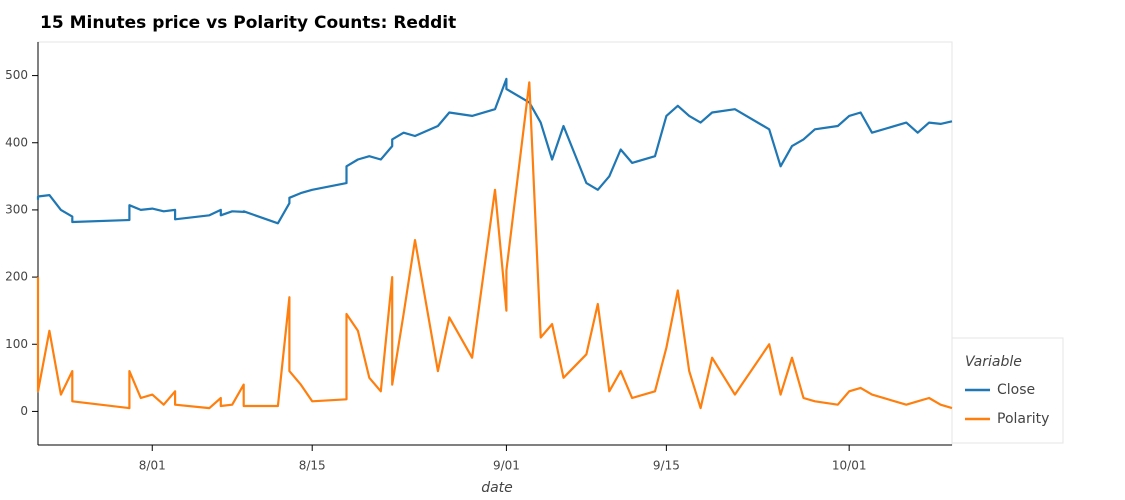 This screenshot has height=500, width=1125. What do you see at coordinates (16, 75) in the screenshot?
I see `y-tick-label: 500` at bounding box center [16, 75].